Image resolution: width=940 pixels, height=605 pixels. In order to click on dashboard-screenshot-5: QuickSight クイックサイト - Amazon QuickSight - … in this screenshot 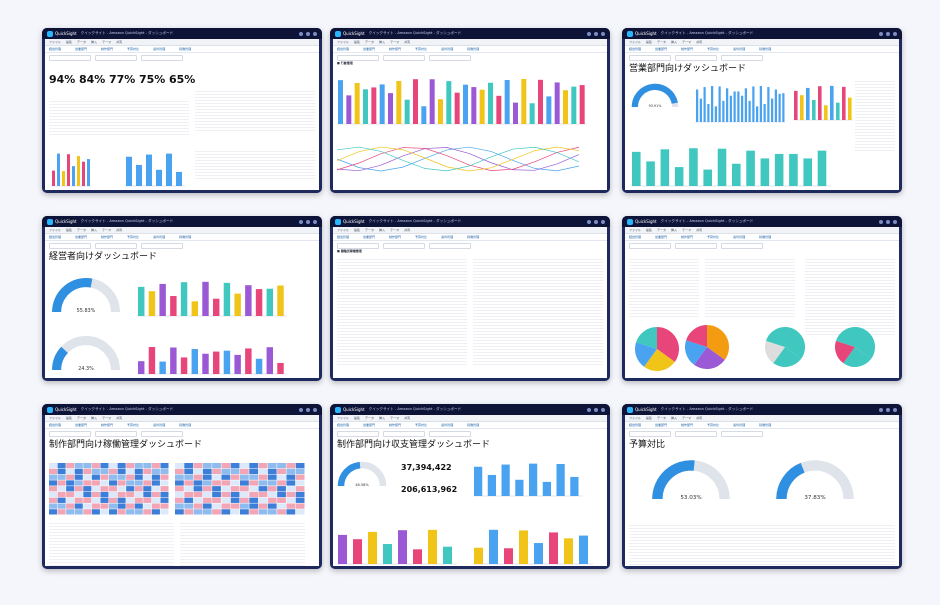, I will do `click(470, 298)`.